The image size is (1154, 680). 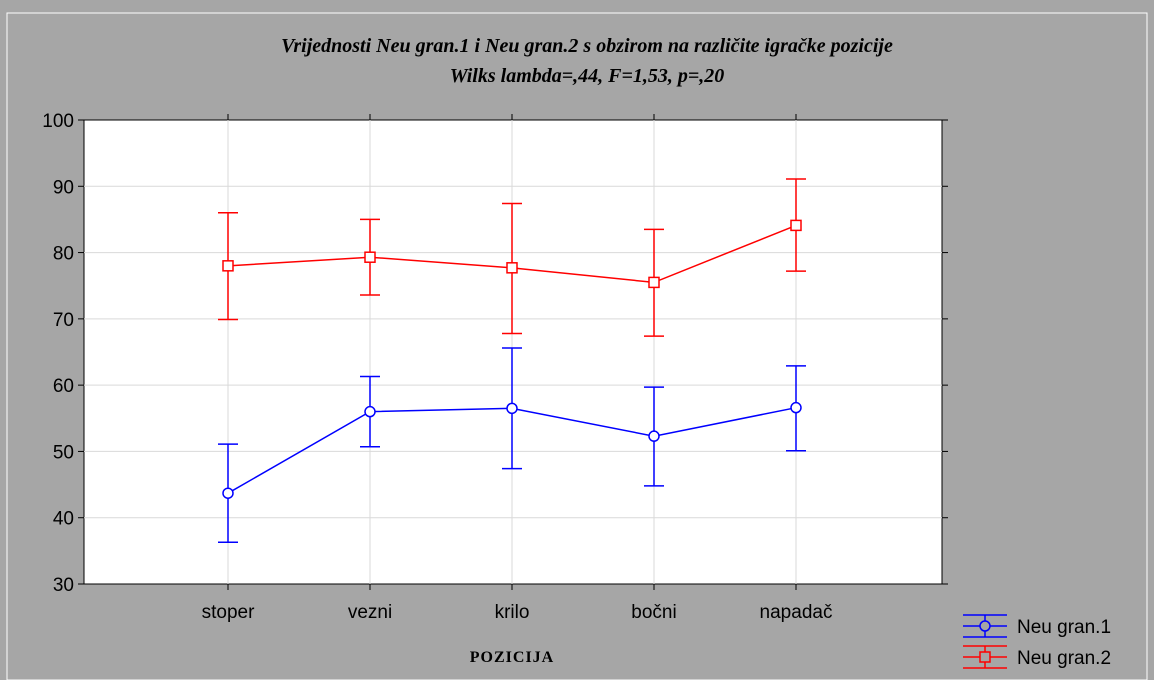 What do you see at coordinates (228, 612) in the screenshot?
I see `x-tick-label: stoper` at bounding box center [228, 612].